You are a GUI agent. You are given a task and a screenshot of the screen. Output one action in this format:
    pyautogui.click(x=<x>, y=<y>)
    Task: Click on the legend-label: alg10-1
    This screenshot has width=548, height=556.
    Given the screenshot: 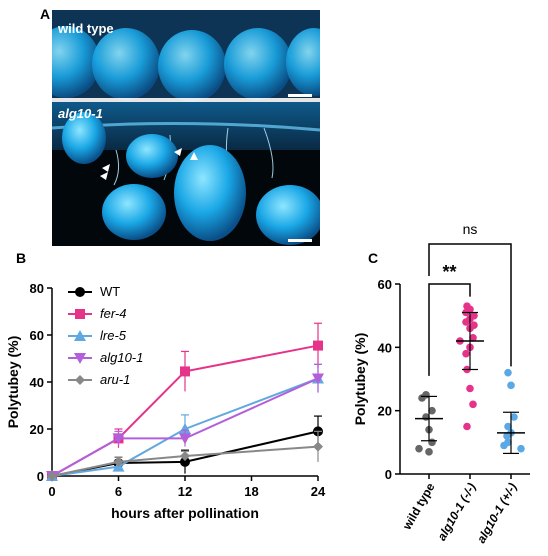 What is the action you would take?
    pyautogui.click(x=121, y=357)
    